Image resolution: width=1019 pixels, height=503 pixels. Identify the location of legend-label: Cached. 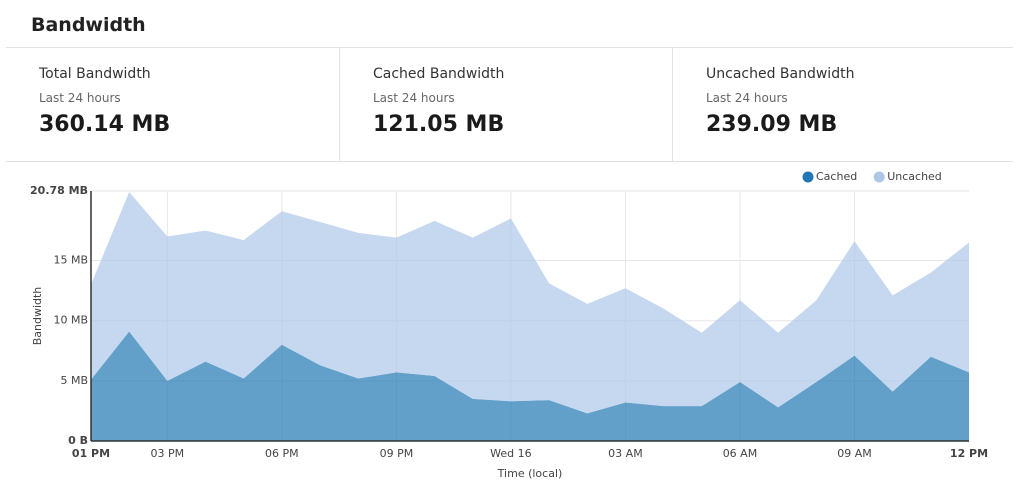
(836, 176).